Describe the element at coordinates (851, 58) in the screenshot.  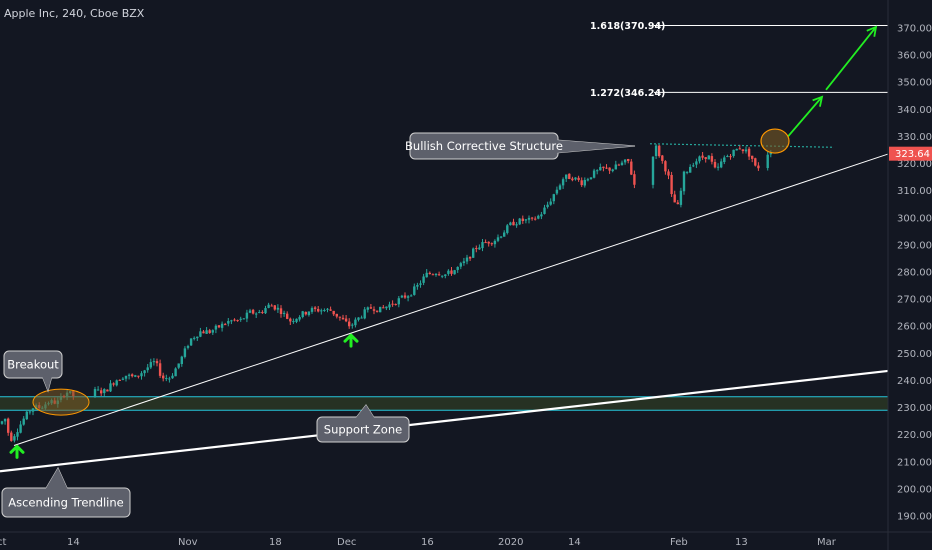
I see `target-arrow-2-icon` at that location.